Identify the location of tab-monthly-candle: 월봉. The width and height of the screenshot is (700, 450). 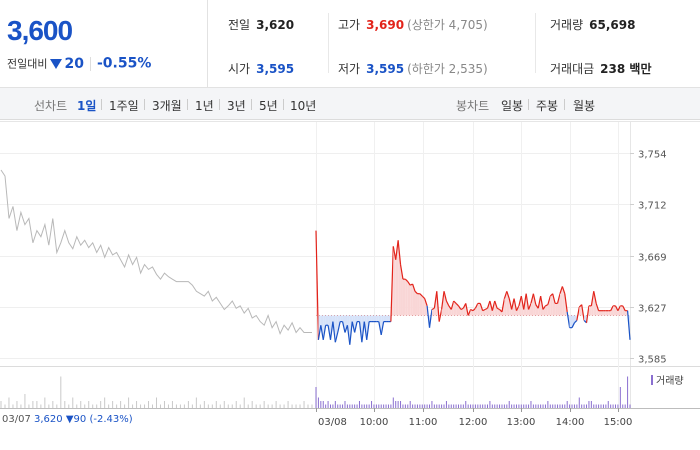
(584, 106).